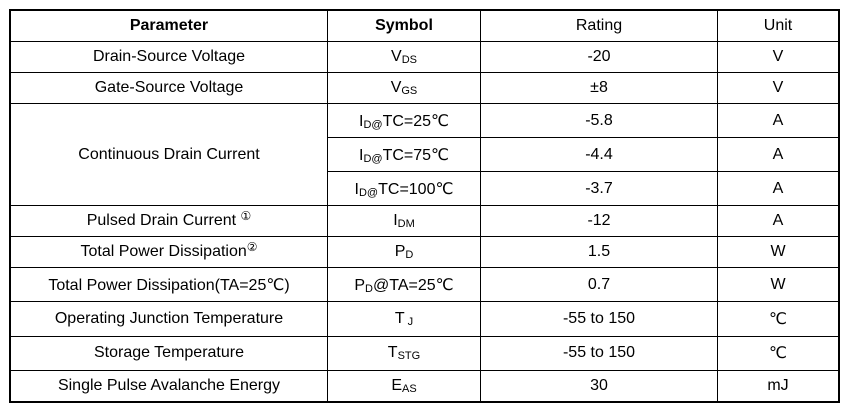 Image resolution: width=860 pixels, height=416 pixels. I want to click on parameter-text: Total Power Dissipation(TA=25℃), so click(169, 285).